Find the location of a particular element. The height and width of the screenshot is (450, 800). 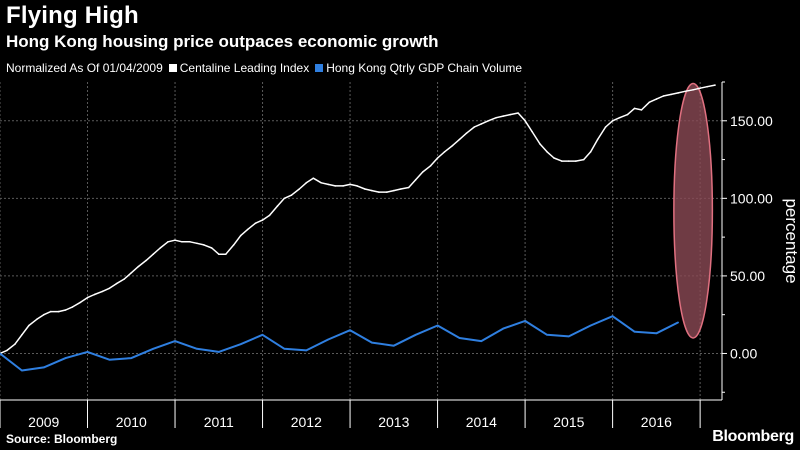

xtick-label-2013: 2013 is located at coordinates (393, 422).